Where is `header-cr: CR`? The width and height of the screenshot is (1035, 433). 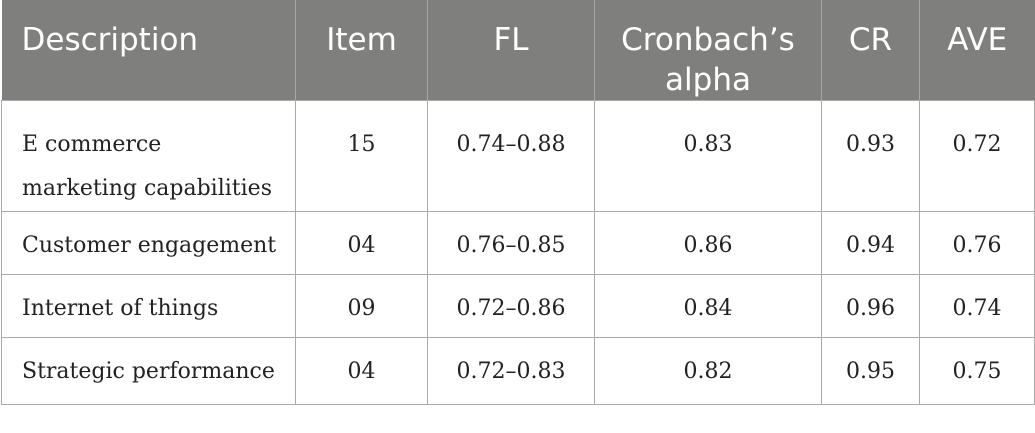 header-cr: CR is located at coordinates (870, 50).